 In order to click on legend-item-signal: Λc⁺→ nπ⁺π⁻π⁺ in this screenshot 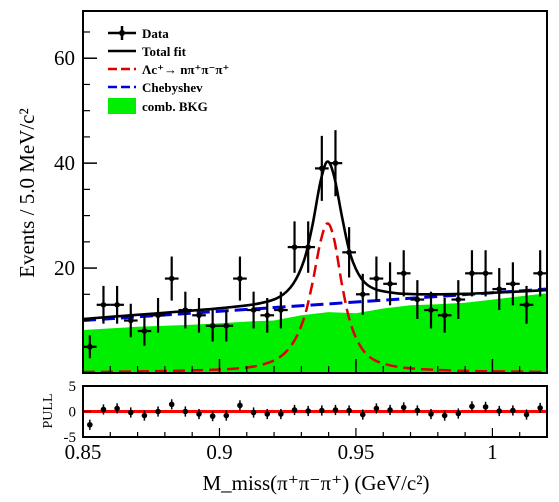, I will do `click(168, 69)`.